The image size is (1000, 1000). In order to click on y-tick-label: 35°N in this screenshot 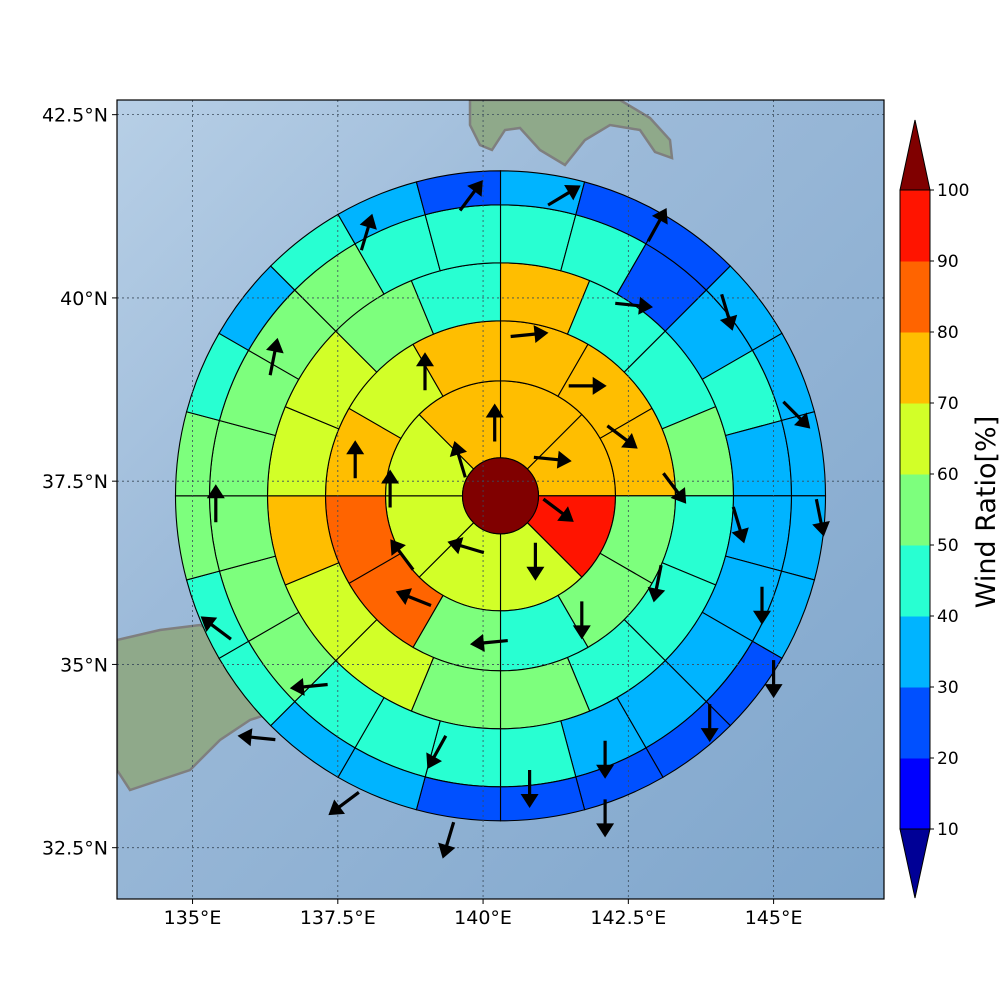, I will do `click(84, 665)`.